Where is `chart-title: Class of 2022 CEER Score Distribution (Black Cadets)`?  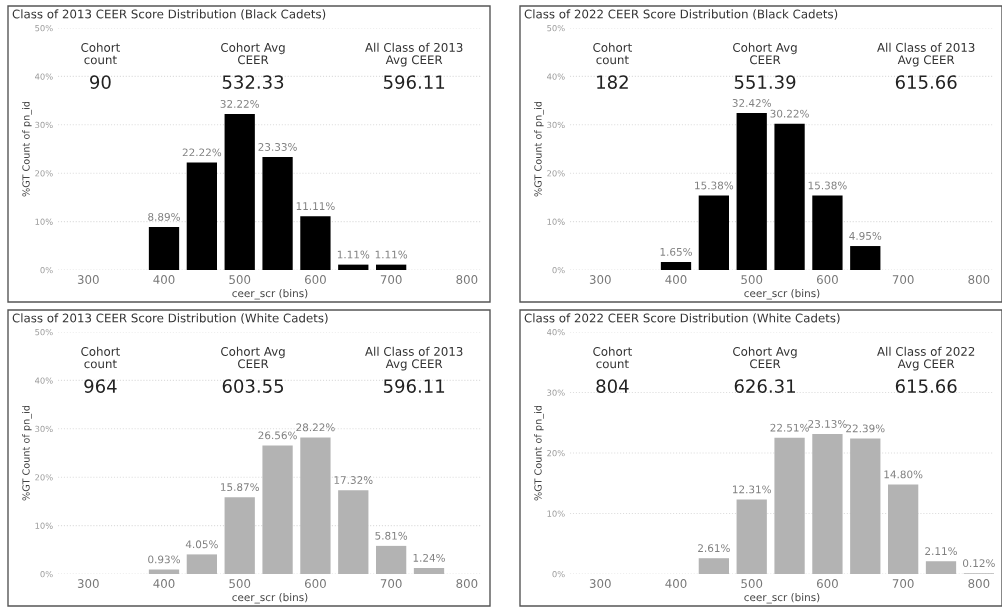
chart-title: Class of 2022 CEER Score Distribution (Black Cadets) is located at coordinates (681, 14).